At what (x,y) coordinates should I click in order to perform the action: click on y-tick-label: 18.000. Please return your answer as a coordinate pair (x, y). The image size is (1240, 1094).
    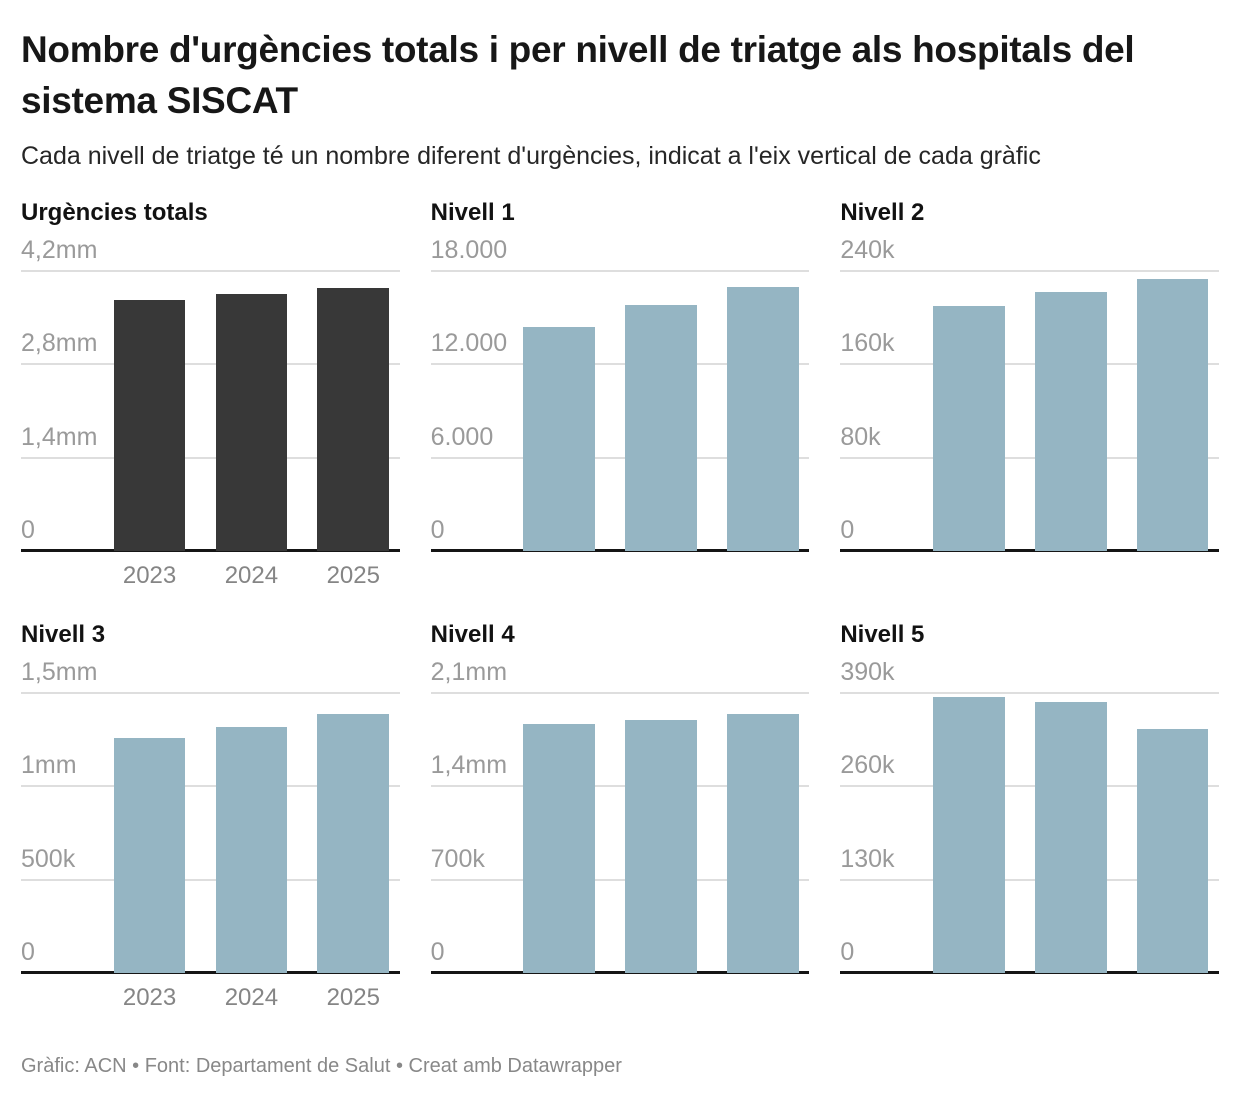
    Looking at the image, I should click on (469, 250).